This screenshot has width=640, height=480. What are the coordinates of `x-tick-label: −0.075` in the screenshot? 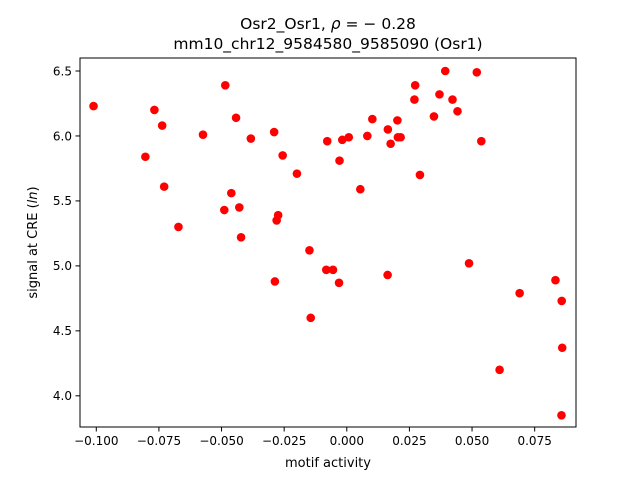 It's located at (159, 441).